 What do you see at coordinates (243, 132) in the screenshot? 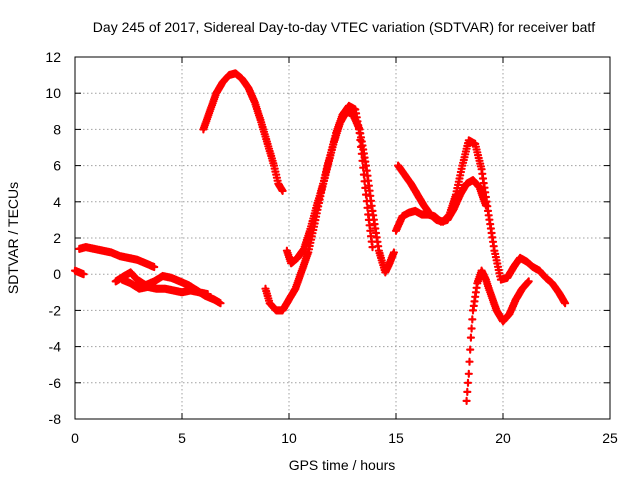
I see `series-trace-e` at bounding box center [243, 132].